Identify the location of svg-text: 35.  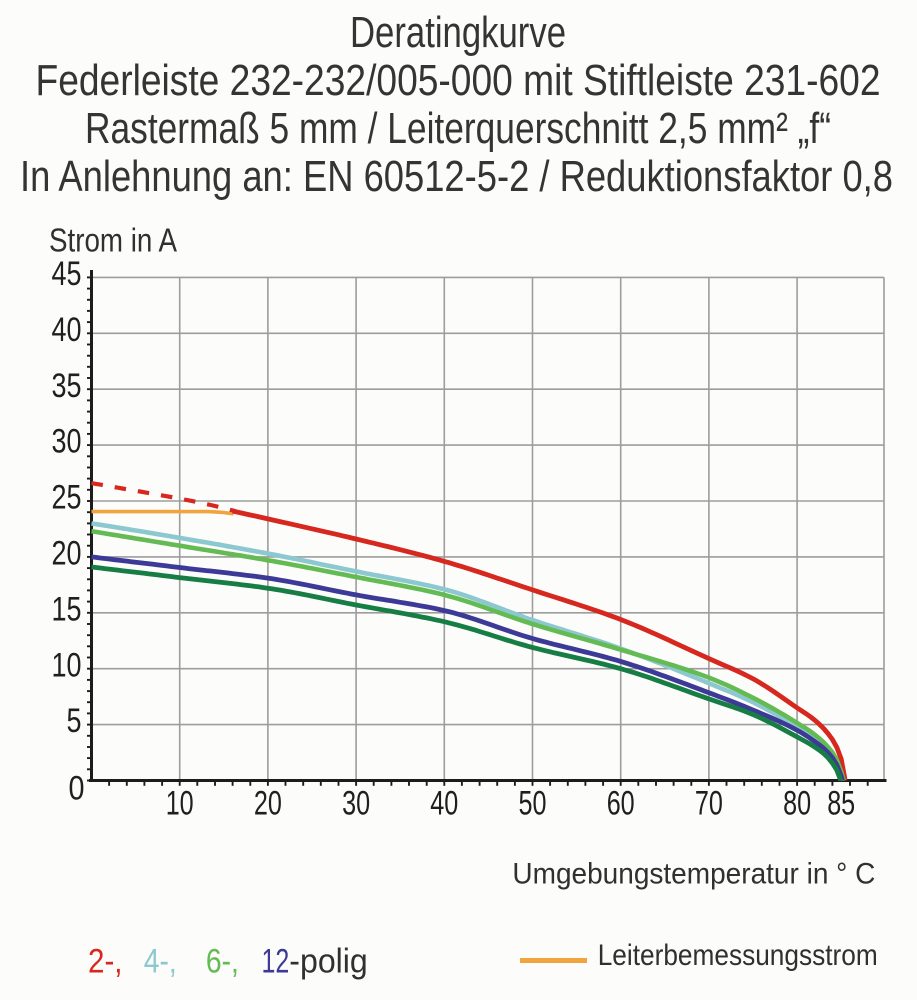
(67, 386).